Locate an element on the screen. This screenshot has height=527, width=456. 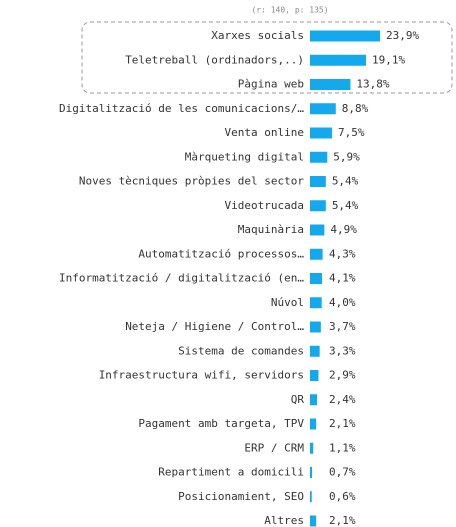
category-label: Noves tècniques pròpies del sector is located at coordinates (192, 181).